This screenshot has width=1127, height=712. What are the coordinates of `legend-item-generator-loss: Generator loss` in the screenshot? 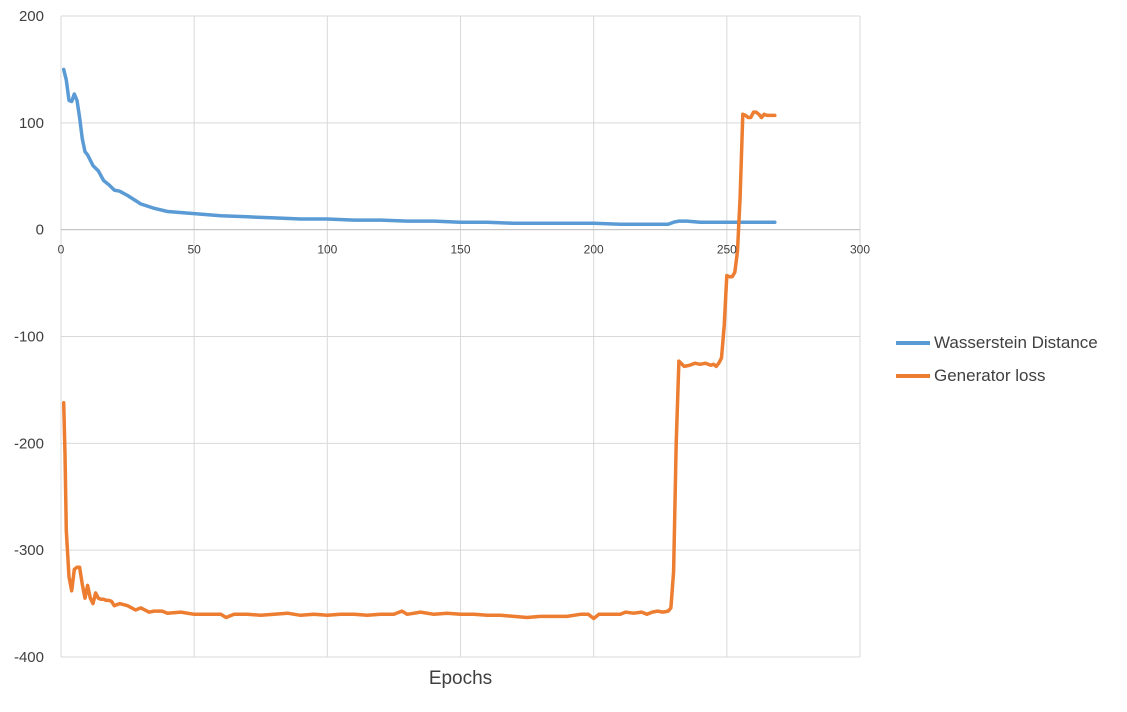 It's located at (997, 375).